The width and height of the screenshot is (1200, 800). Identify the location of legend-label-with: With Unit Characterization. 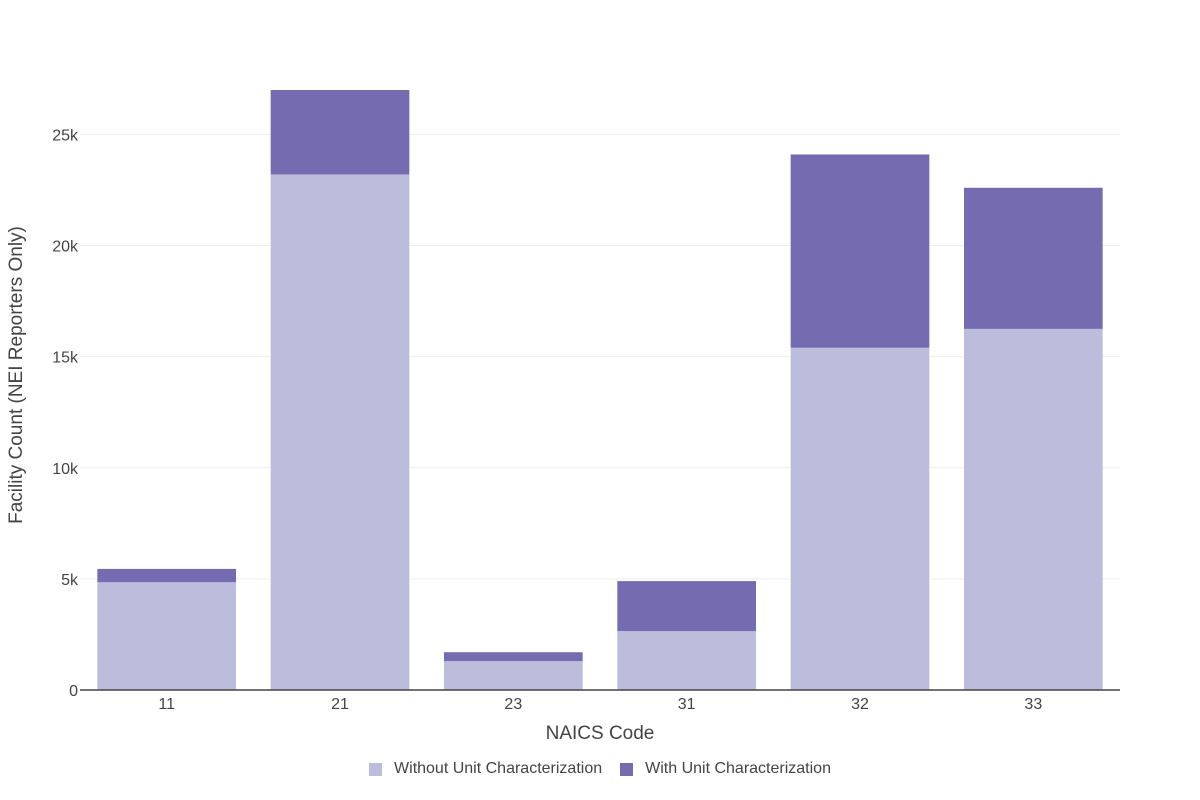
(738, 768).